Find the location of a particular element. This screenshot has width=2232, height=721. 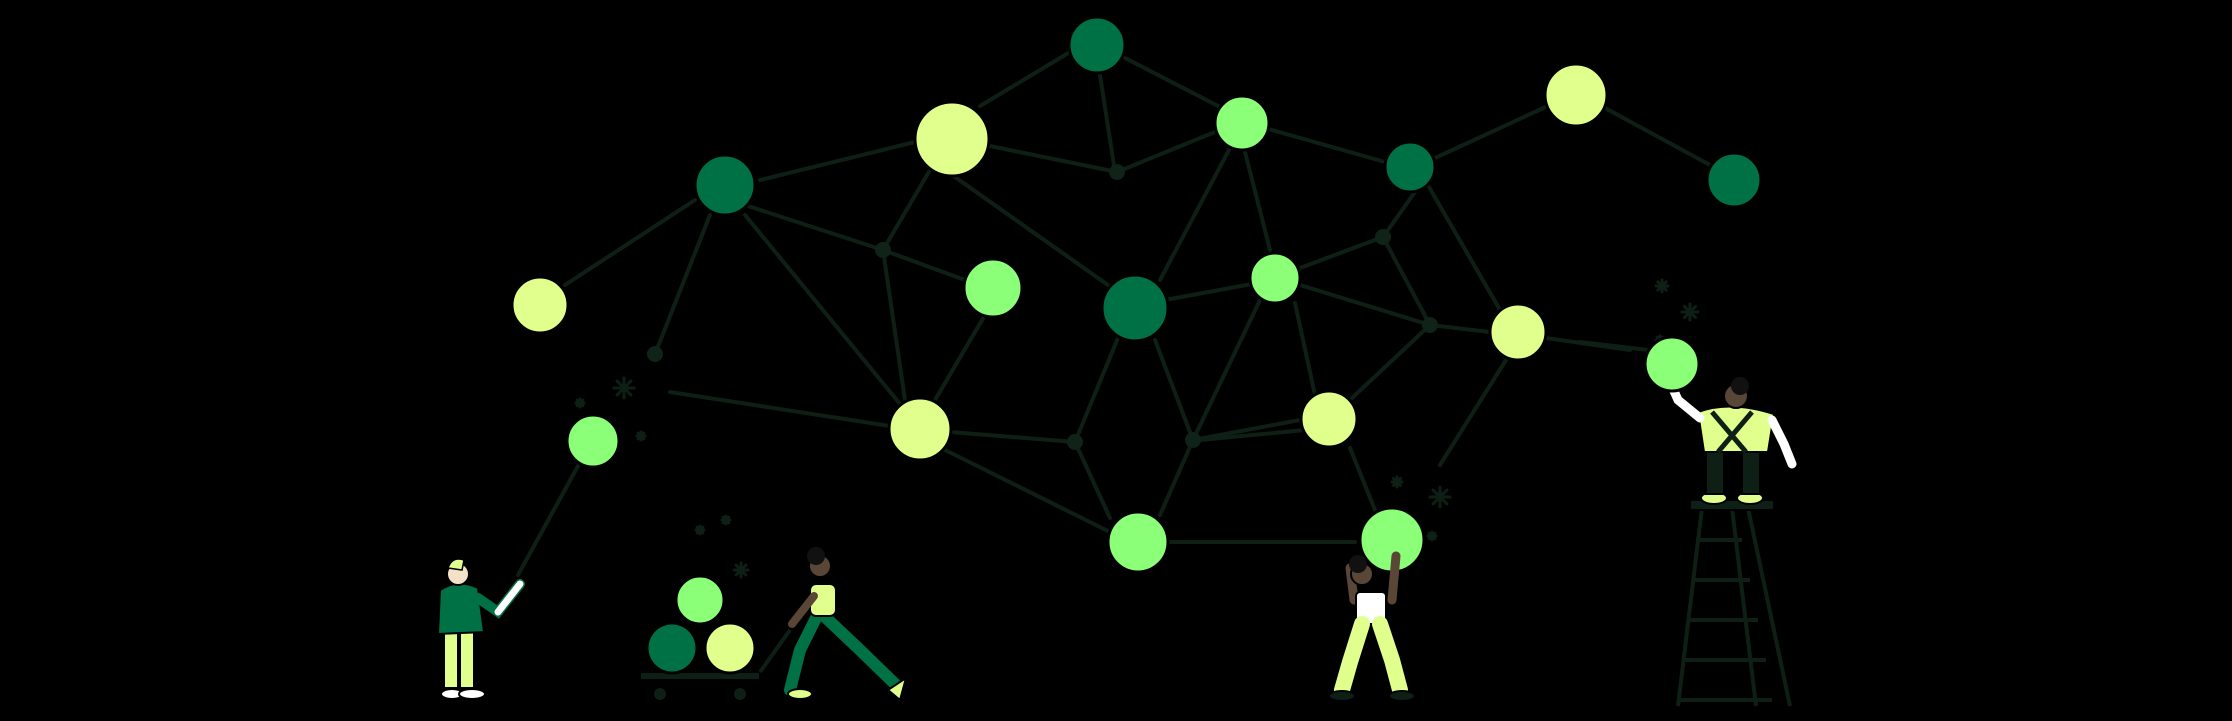

person-lifting-node-icon is located at coordinates (1377, 604).